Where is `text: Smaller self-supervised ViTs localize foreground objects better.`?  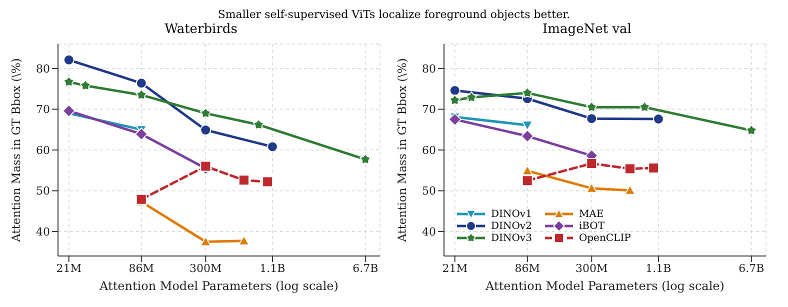
text: Smaller self-supervised ViTs localize foreground objects better. is located at coordinates (394, 15).